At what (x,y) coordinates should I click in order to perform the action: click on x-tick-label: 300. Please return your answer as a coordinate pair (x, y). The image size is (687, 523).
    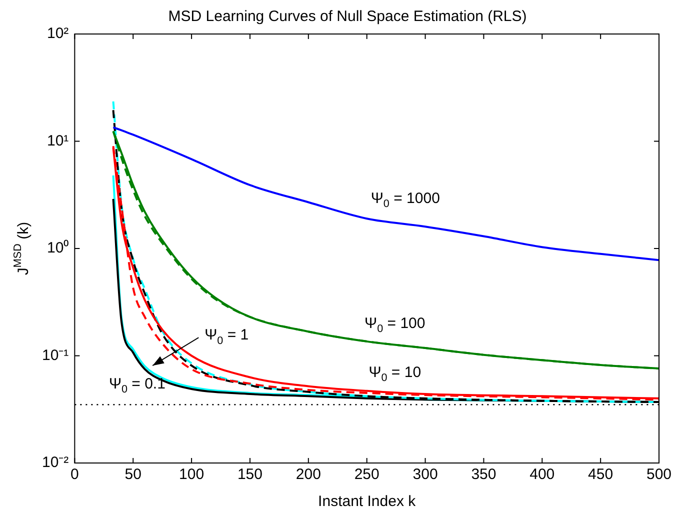
    Looking at the image, I should click on (425, 475).